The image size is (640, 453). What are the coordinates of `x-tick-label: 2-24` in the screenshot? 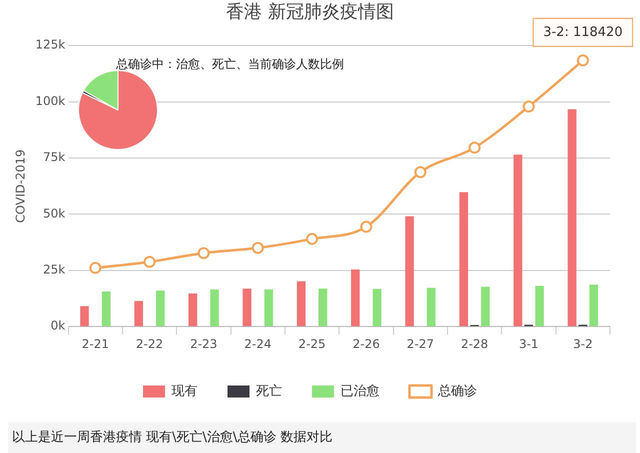 It's located at (258, 343).